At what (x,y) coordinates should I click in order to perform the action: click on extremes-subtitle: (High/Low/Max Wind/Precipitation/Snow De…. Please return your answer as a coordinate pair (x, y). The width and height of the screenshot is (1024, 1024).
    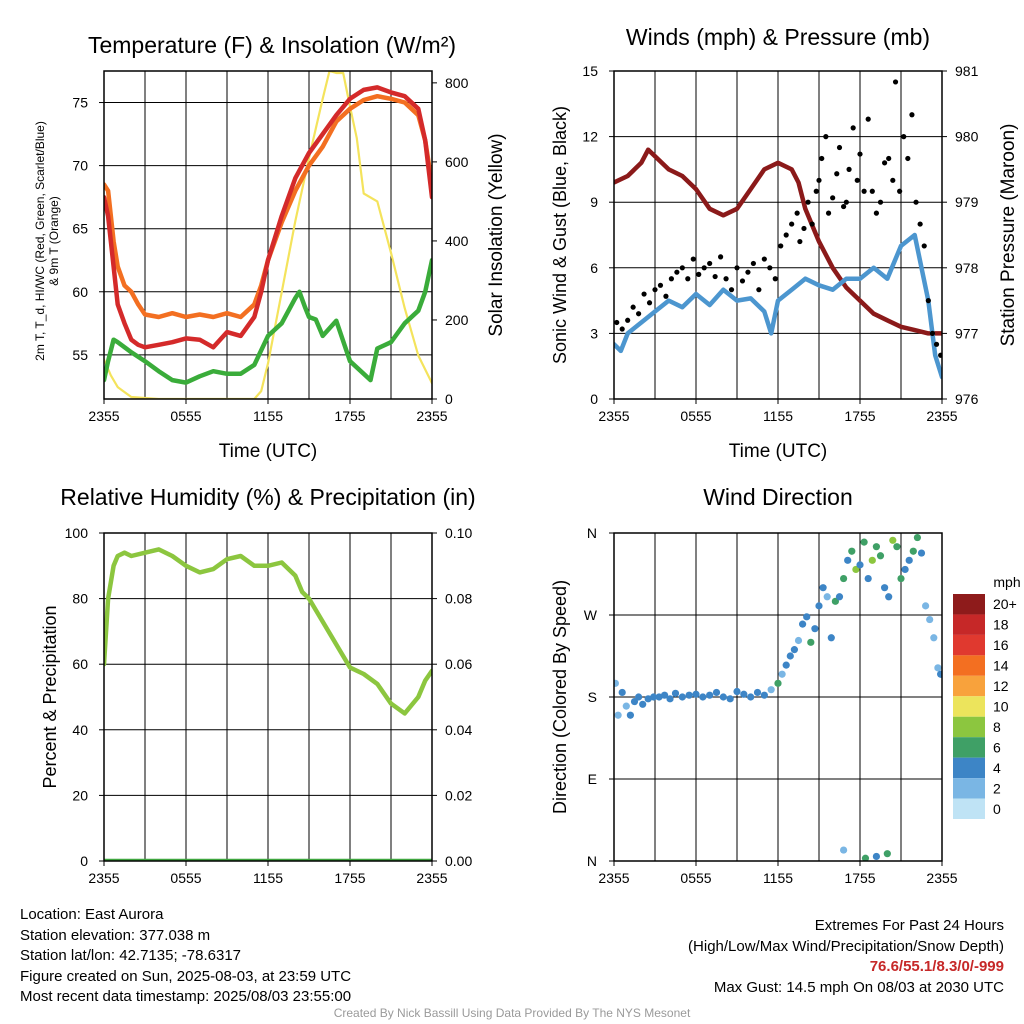
    Looking at the image, I should click on (846, 946).